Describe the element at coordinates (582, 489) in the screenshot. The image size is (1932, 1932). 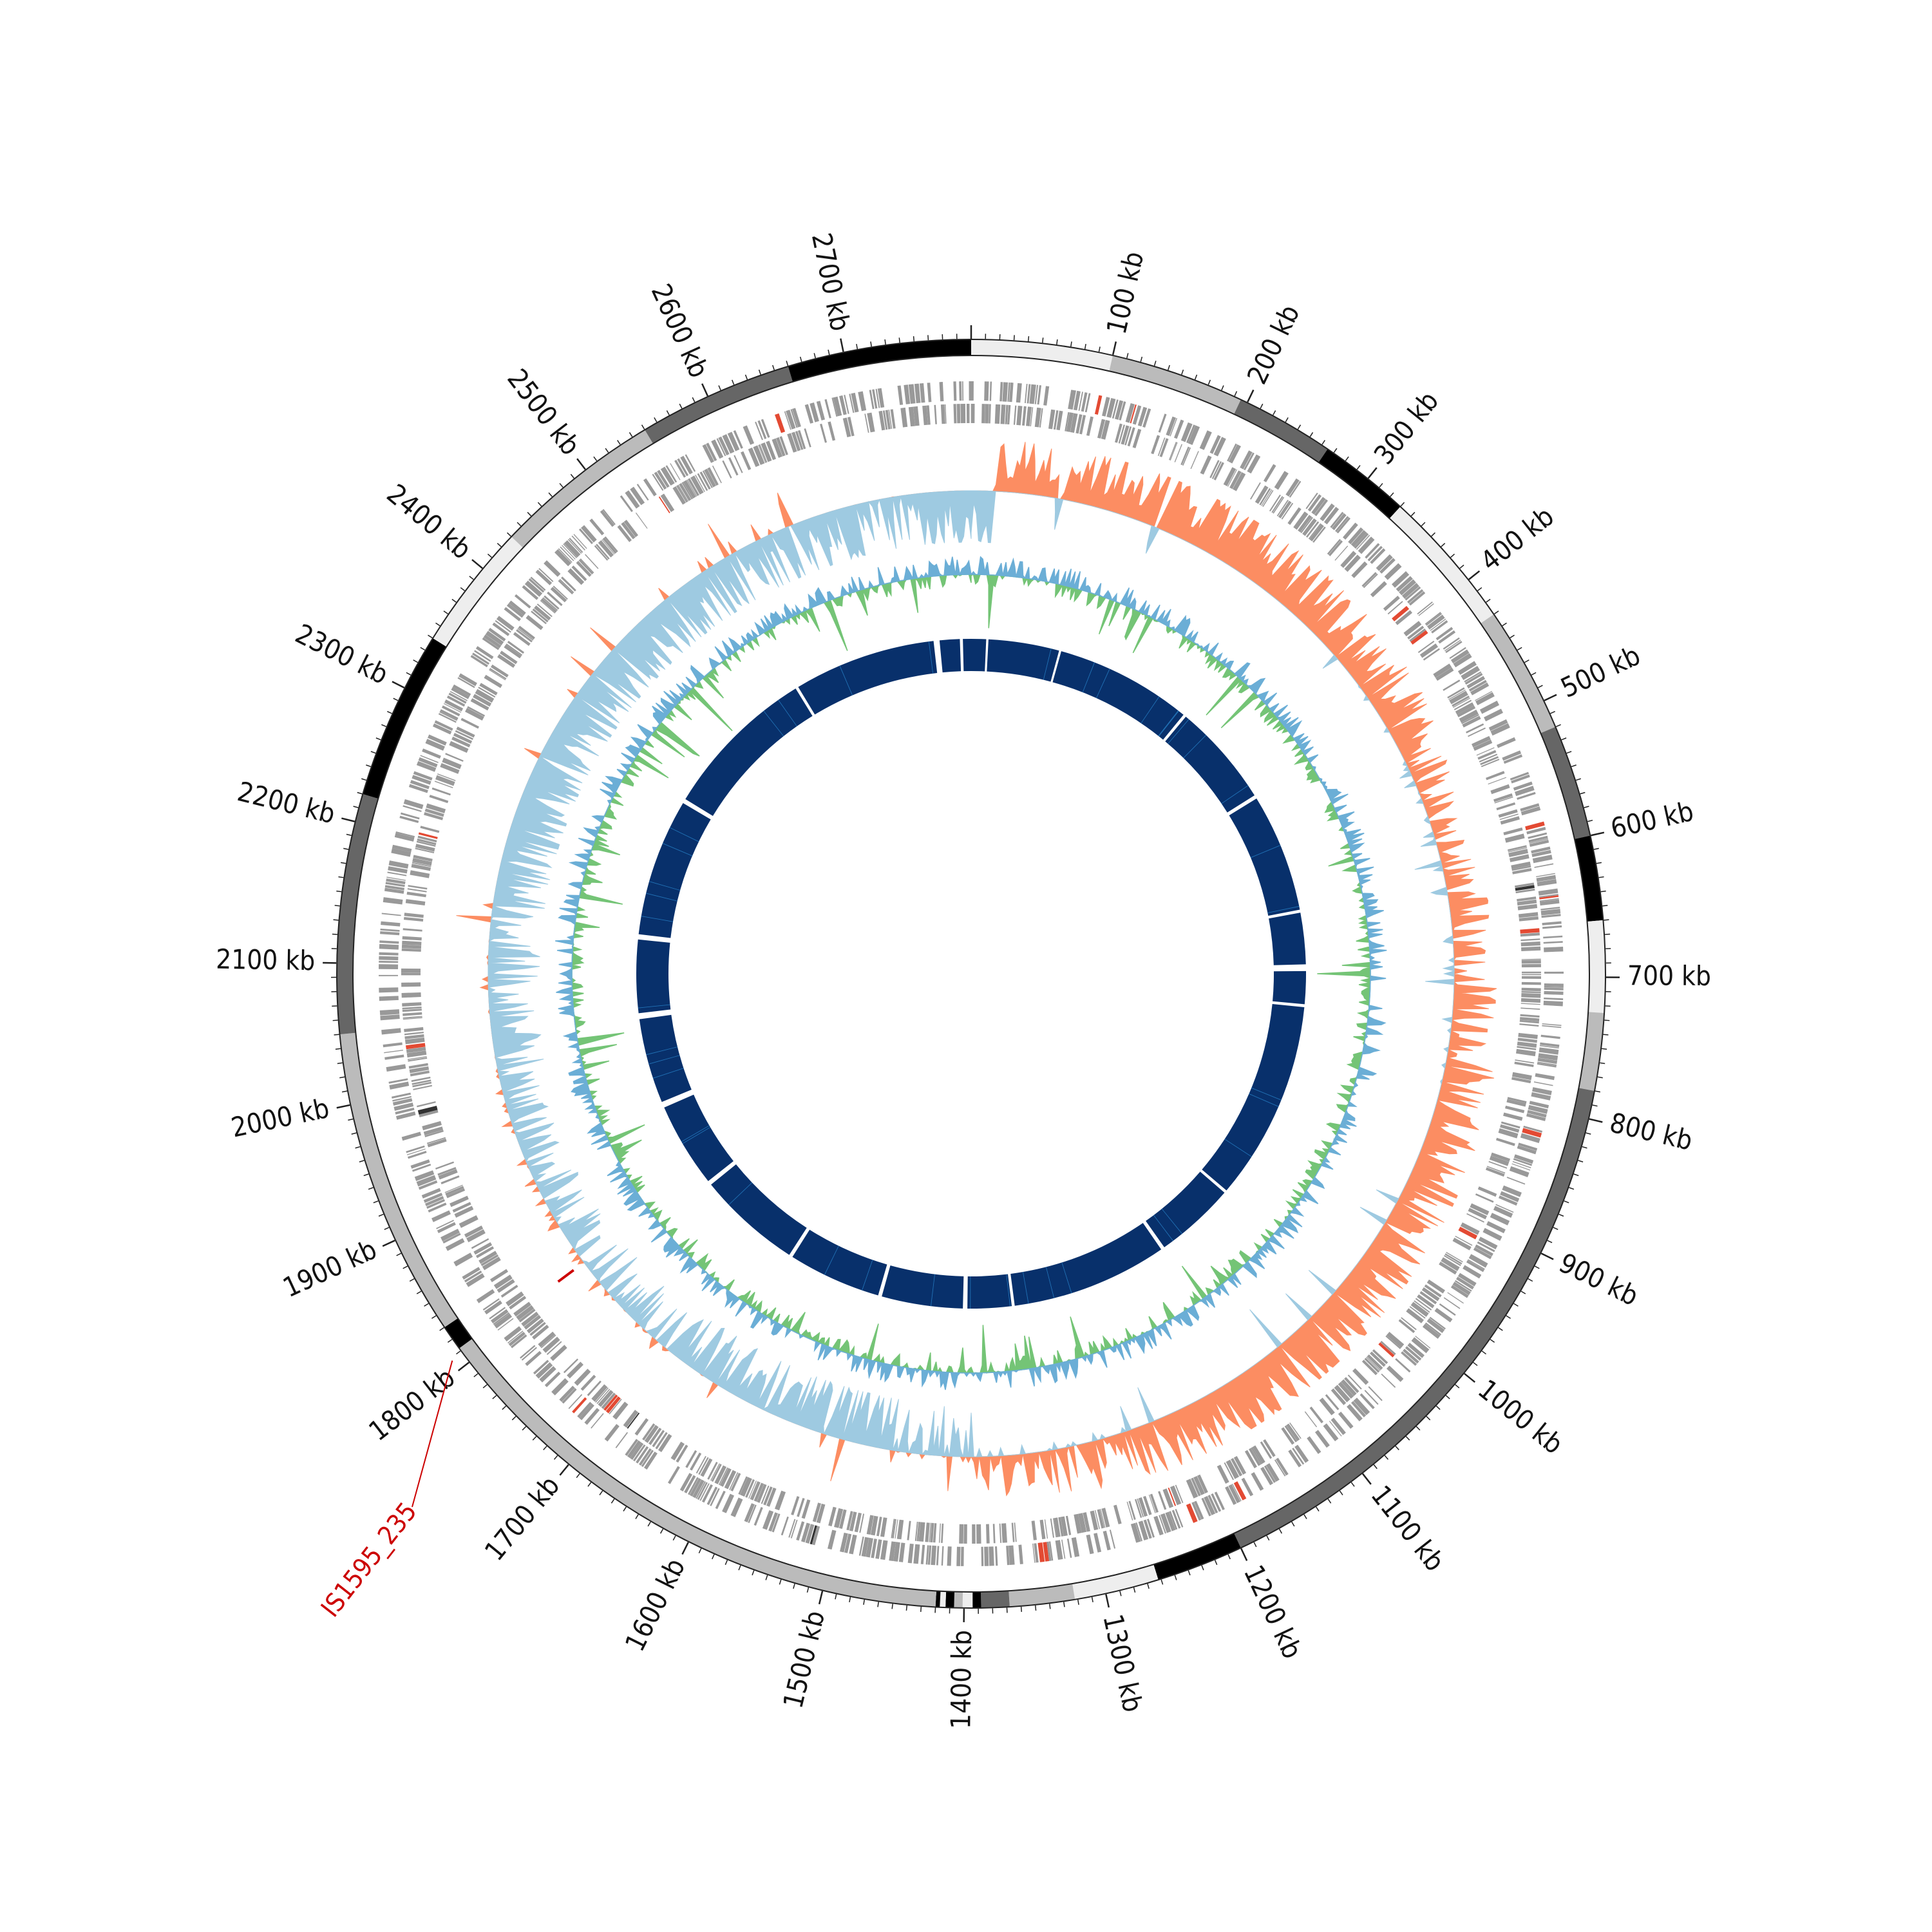
I see `ideogram-band` at that location.